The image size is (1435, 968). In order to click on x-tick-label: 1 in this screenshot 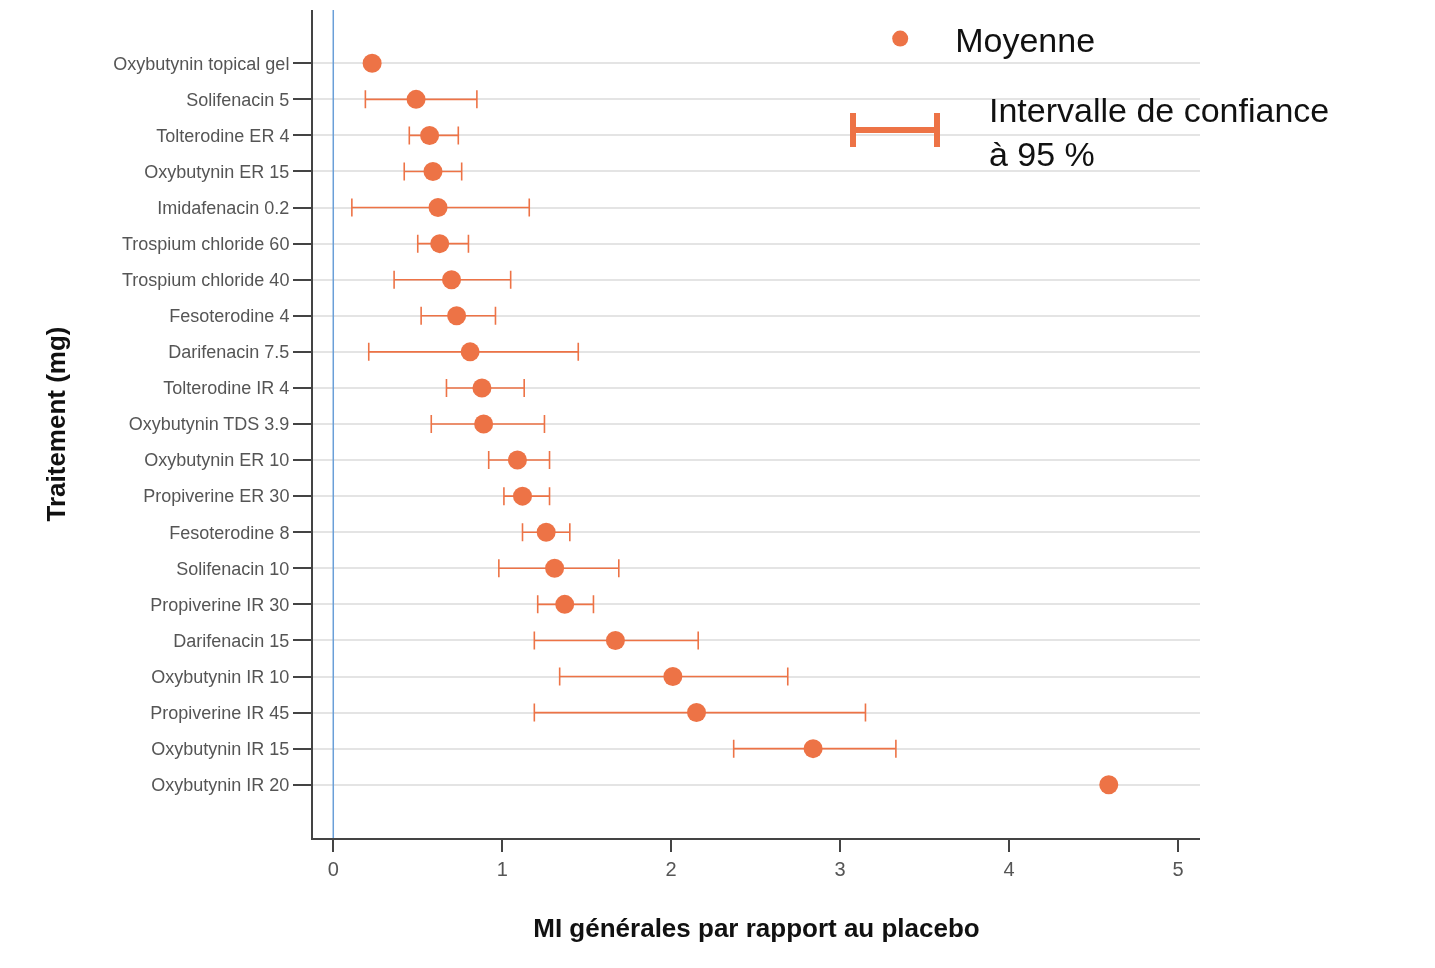, I will do `click(502, 869)`.